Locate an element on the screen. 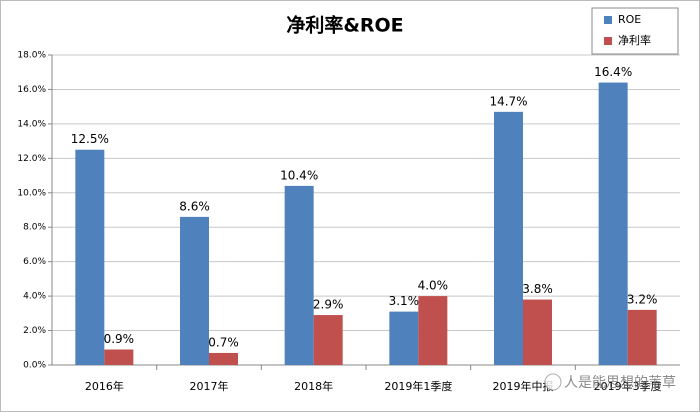 This screenshot has height=412, width=700. value-label: 0.9% is located at coordinates (119, 339).